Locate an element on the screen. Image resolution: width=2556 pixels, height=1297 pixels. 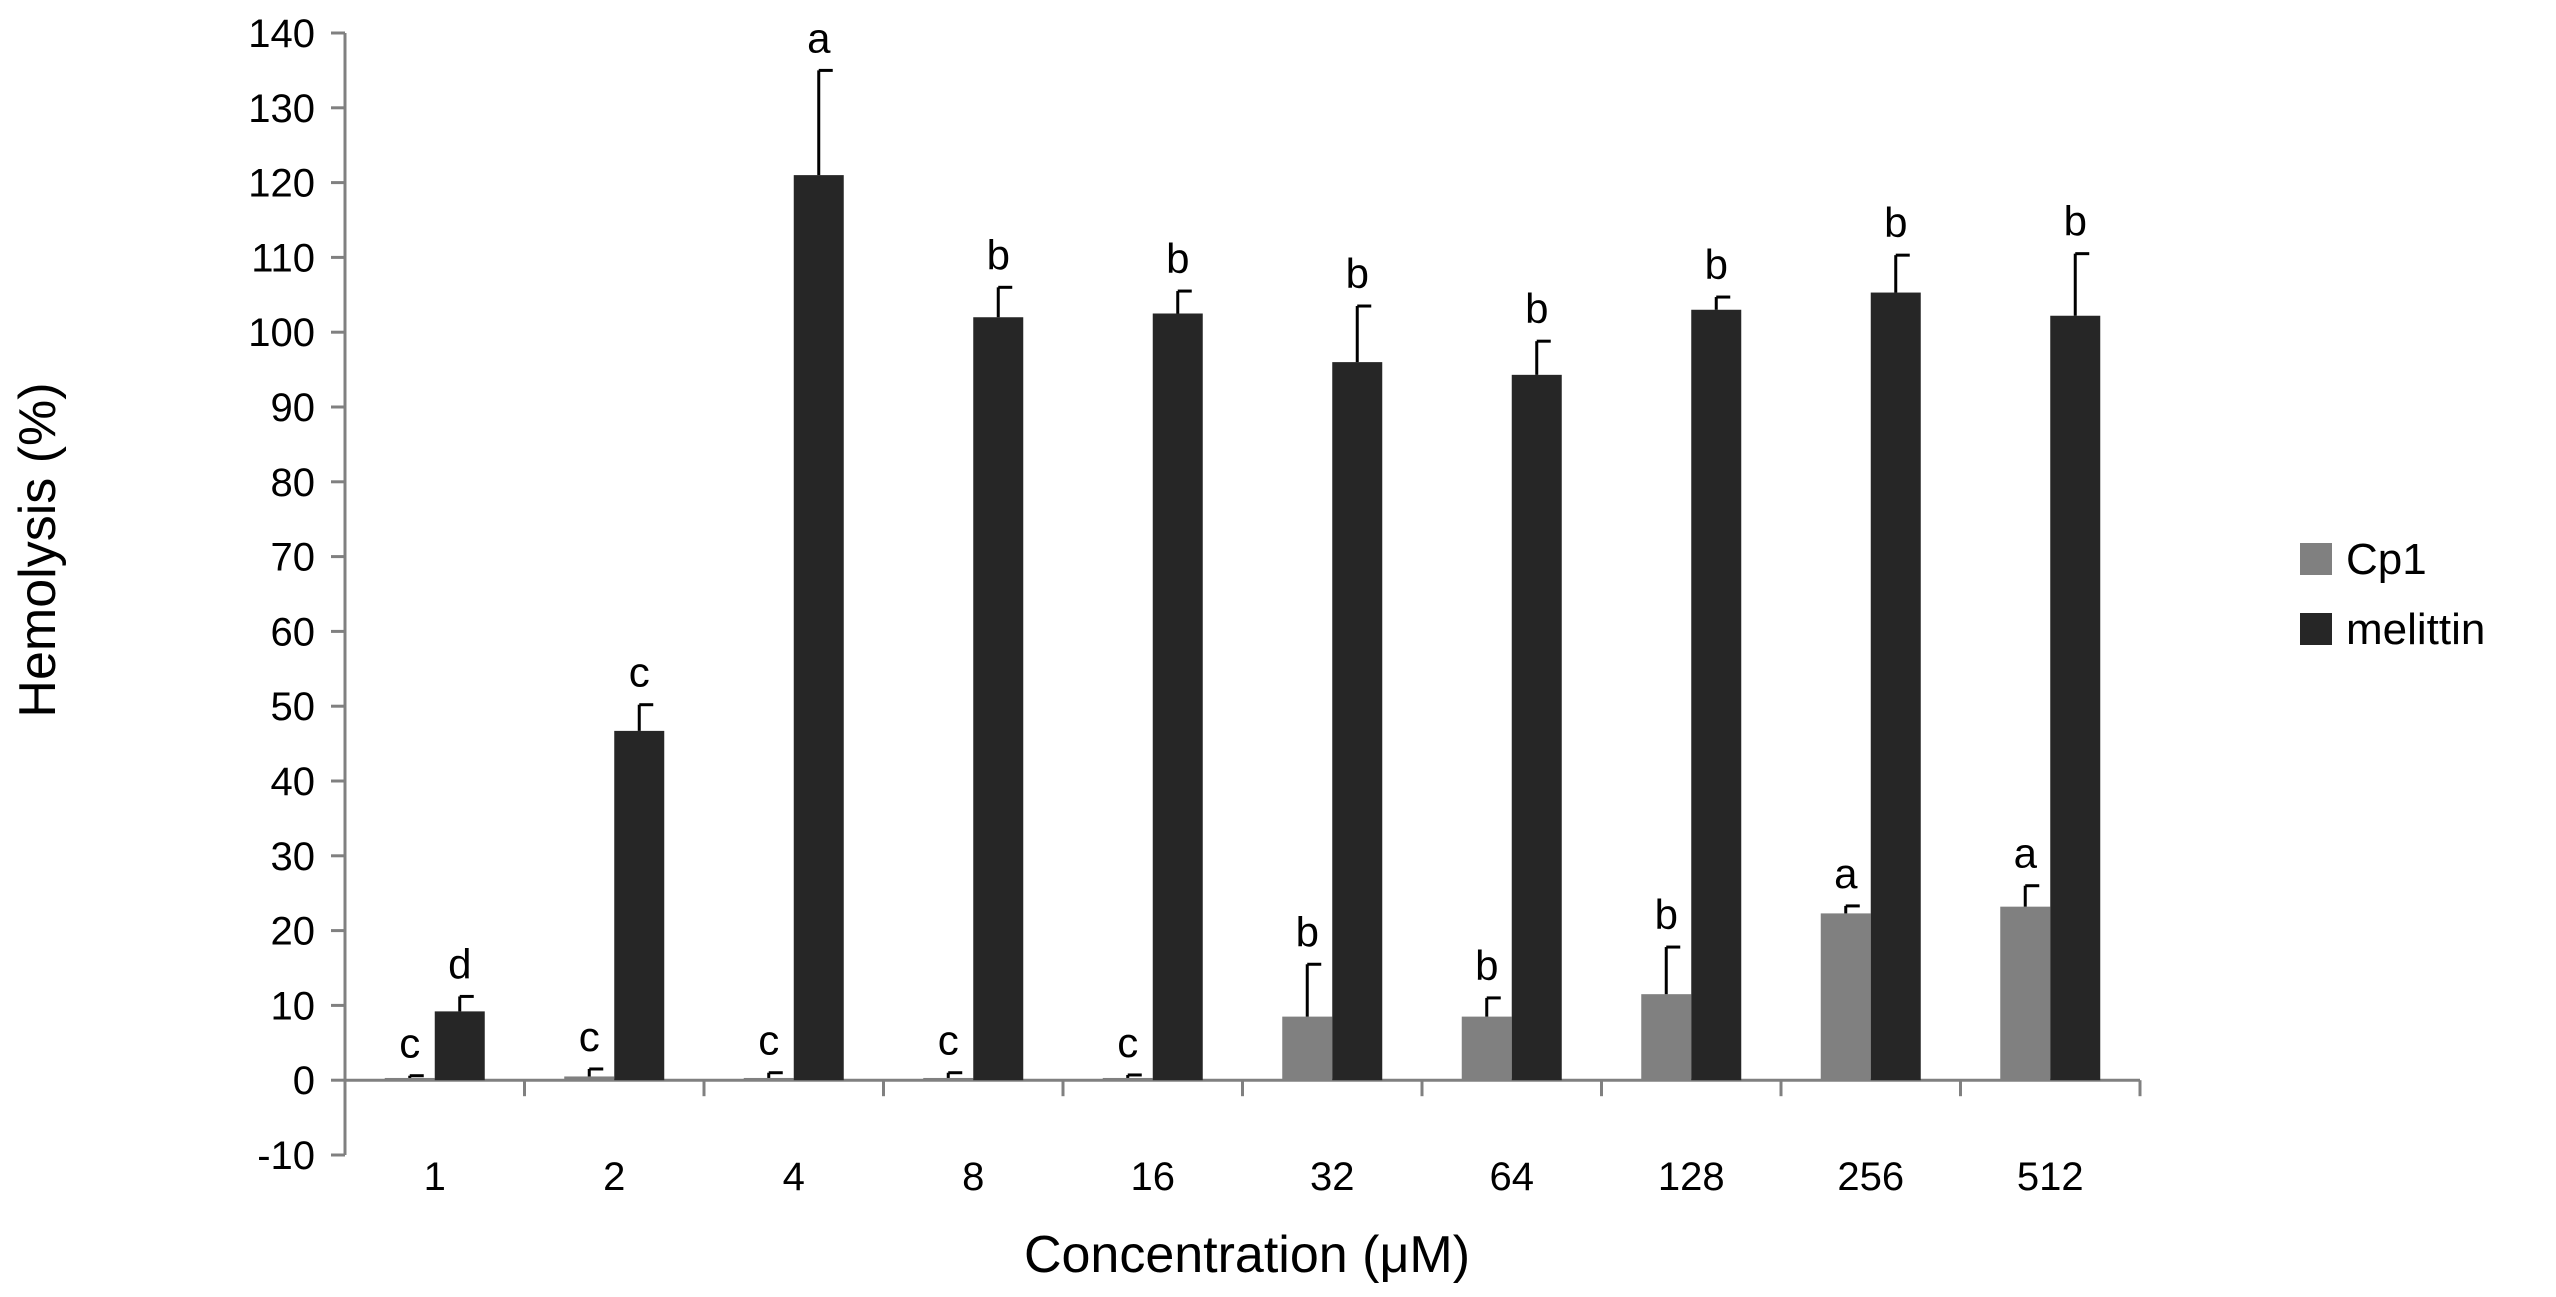
y-tick-label: 130 is located at coordinates (281, 109).